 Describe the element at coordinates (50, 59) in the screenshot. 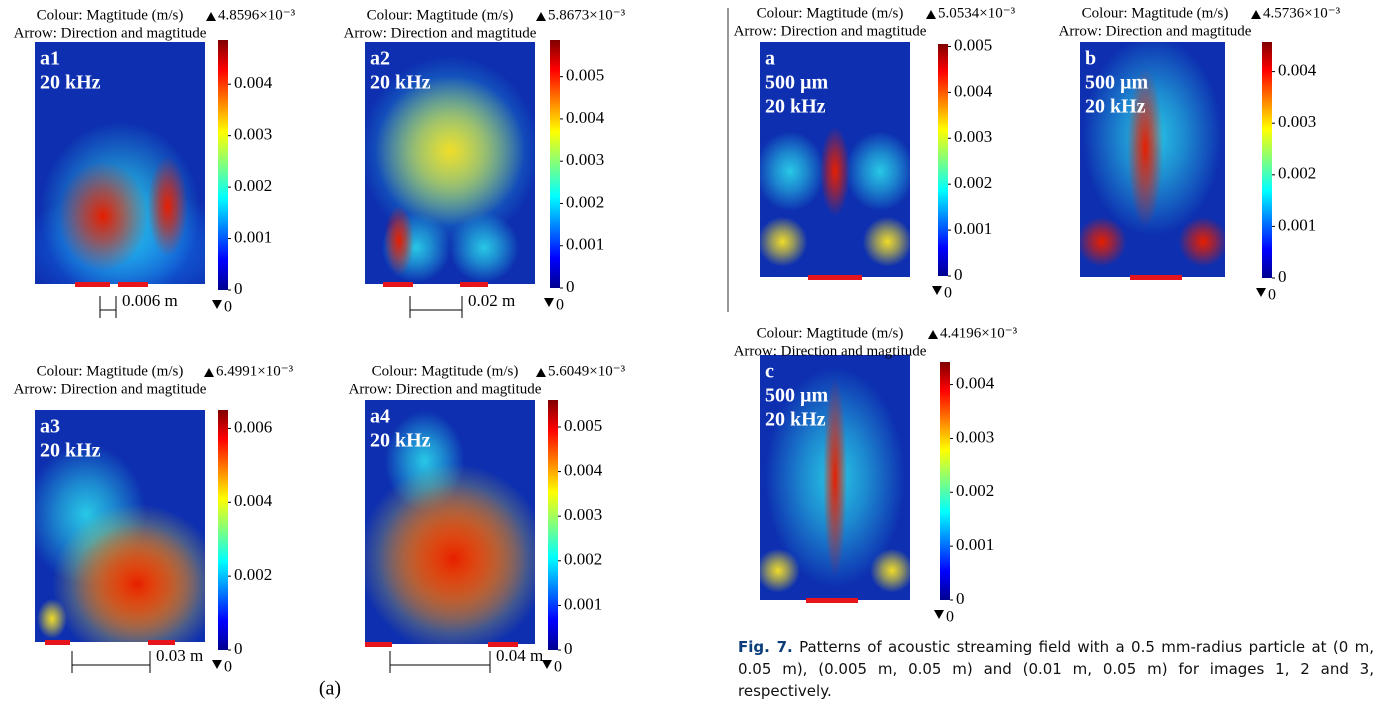

I see `panel-label: a1` at that location.